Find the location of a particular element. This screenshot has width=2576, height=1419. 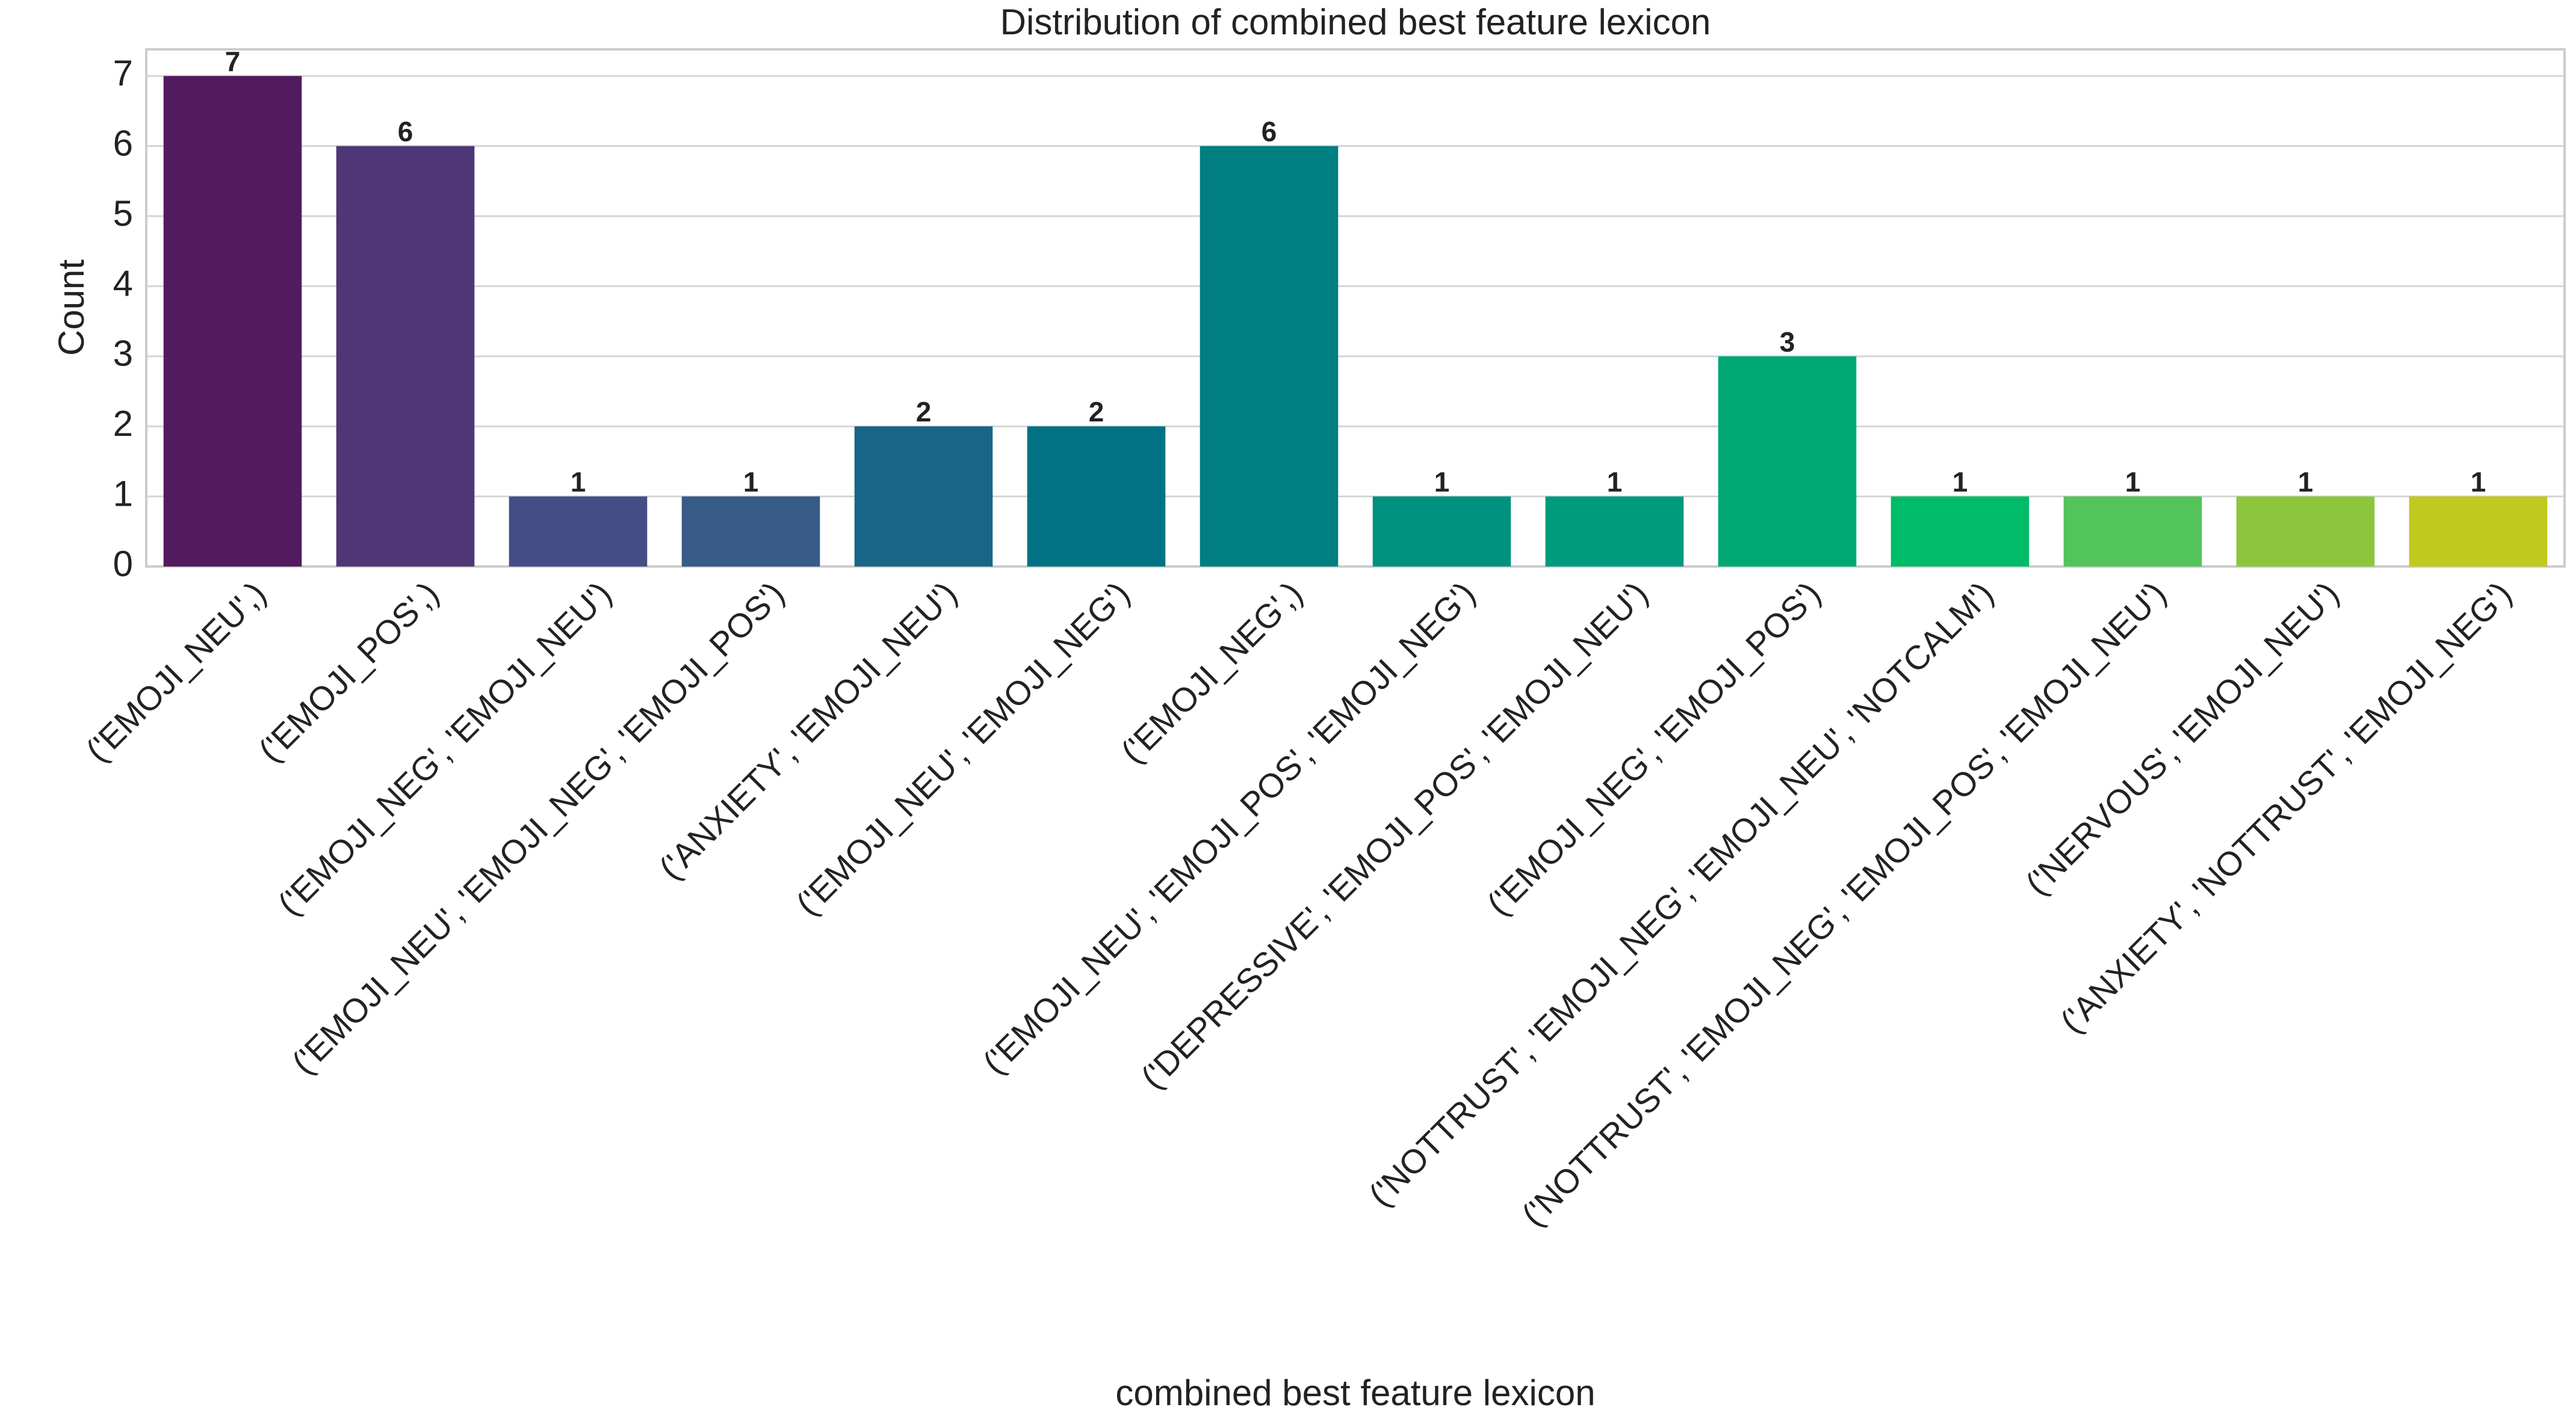

x-tick-label: ('EMOJI_NEU', 'EMOJI_NEG') is located at coordinates (962, 748).